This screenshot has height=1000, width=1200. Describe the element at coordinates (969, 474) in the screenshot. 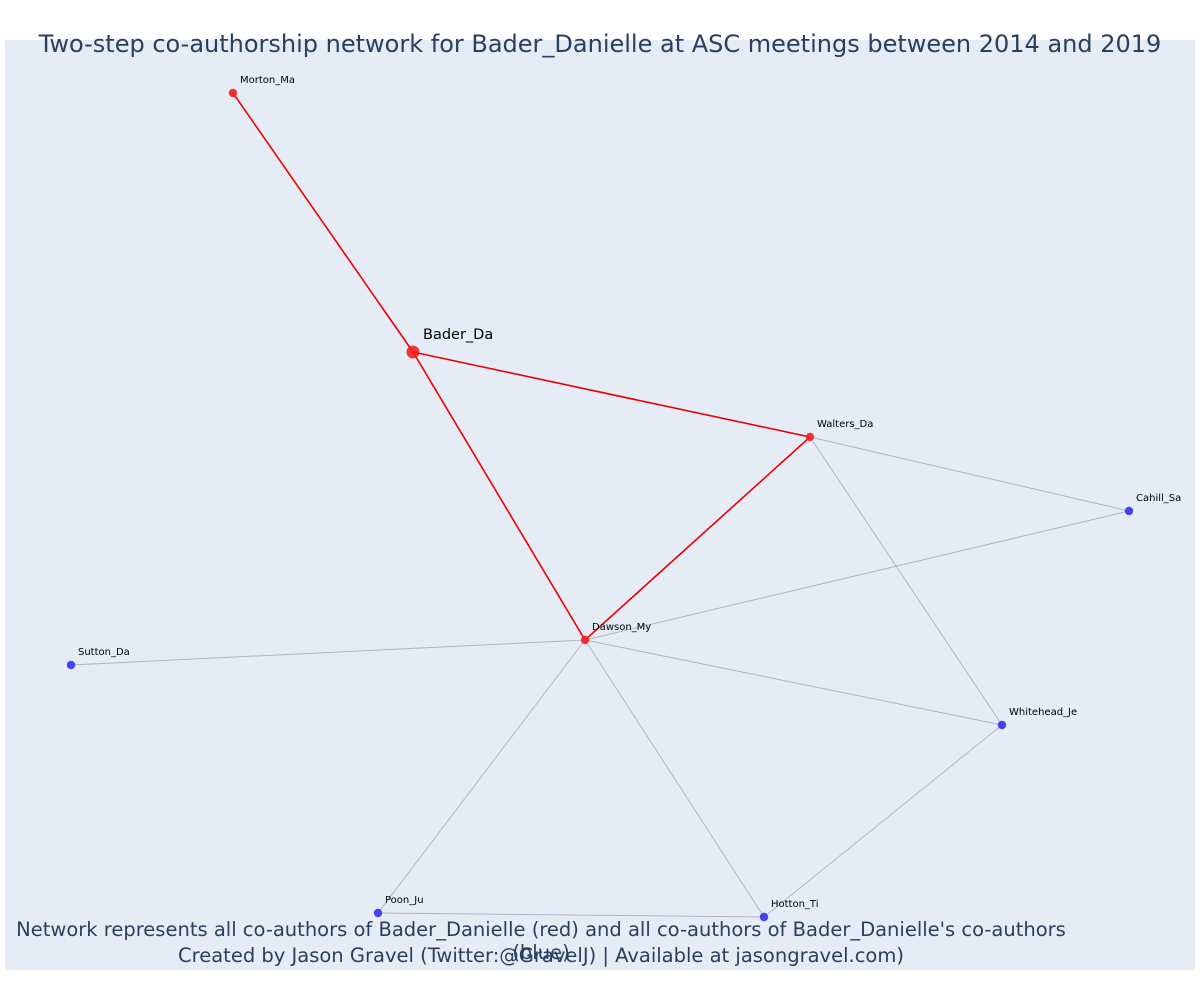

I see `edge-Walters_Da-Cahill_Sa` at that location.